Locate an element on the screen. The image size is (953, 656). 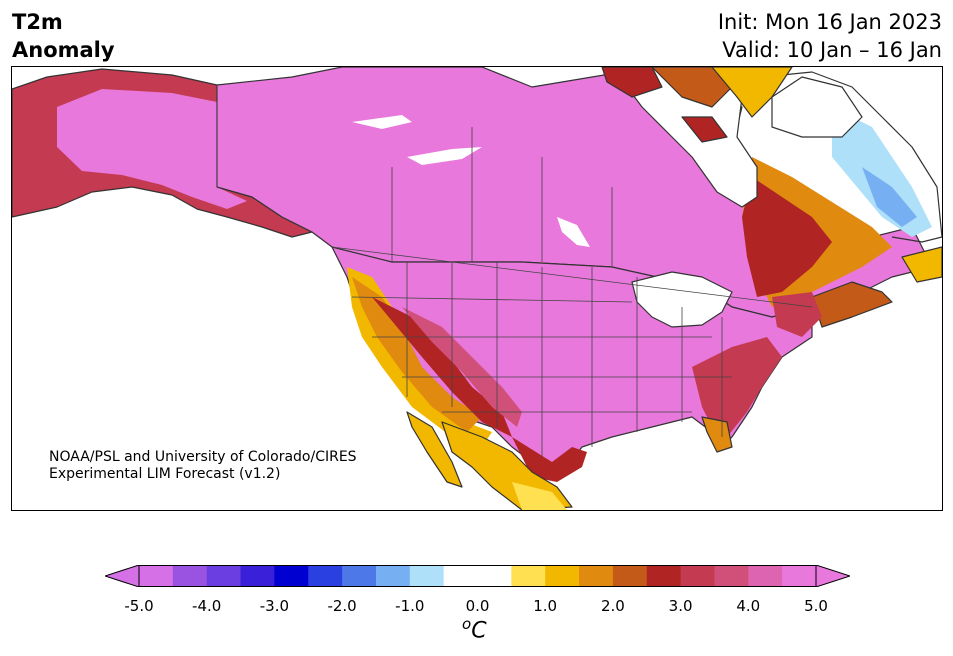
great-bear-lake is located at coordinates (382, 122).